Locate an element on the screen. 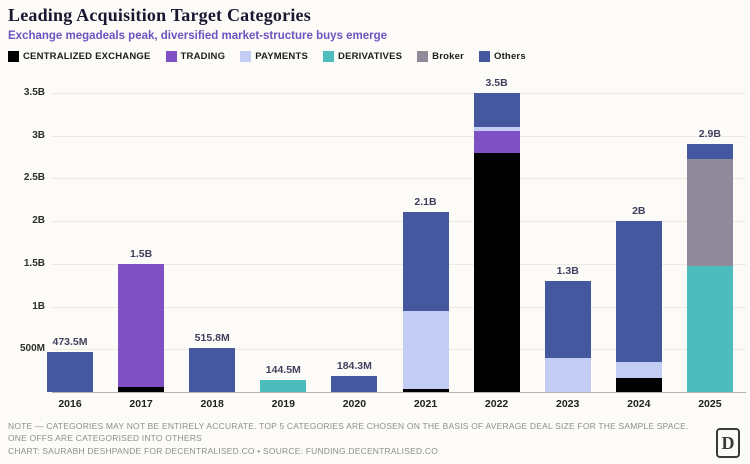 This screenshot has width=750, height=464. x-axis-tick-label: 2019 is located at coordinates (283, 404).